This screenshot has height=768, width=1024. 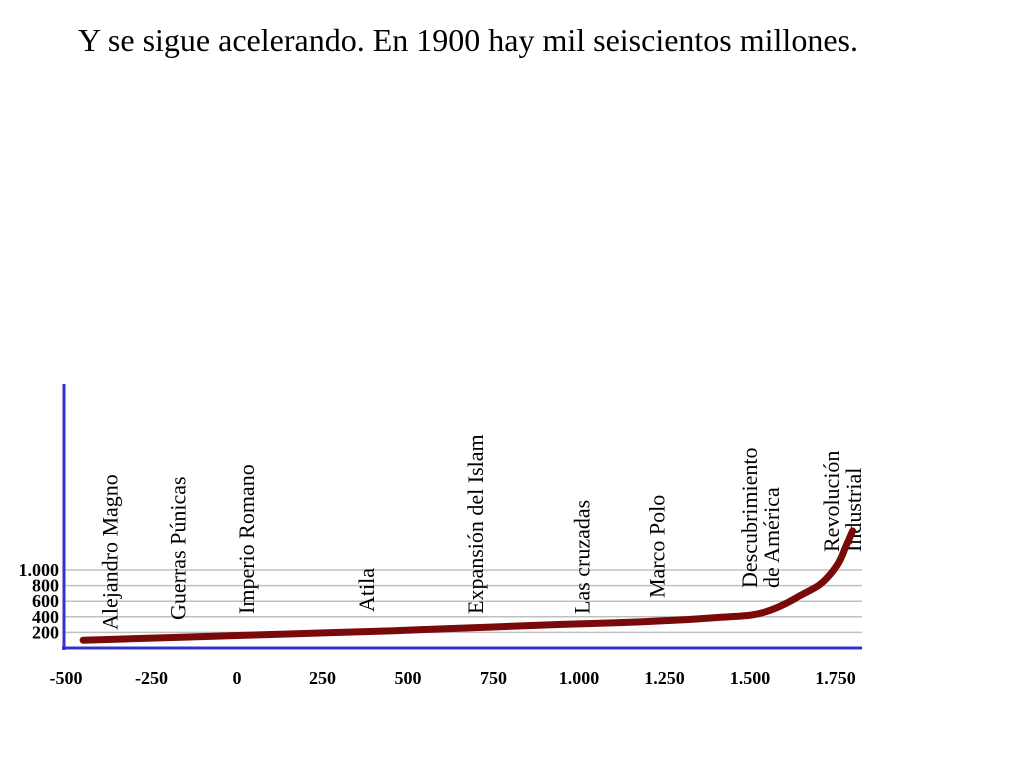 I want to click on x-tick-label: 1.500, so click(x=750, y=678).